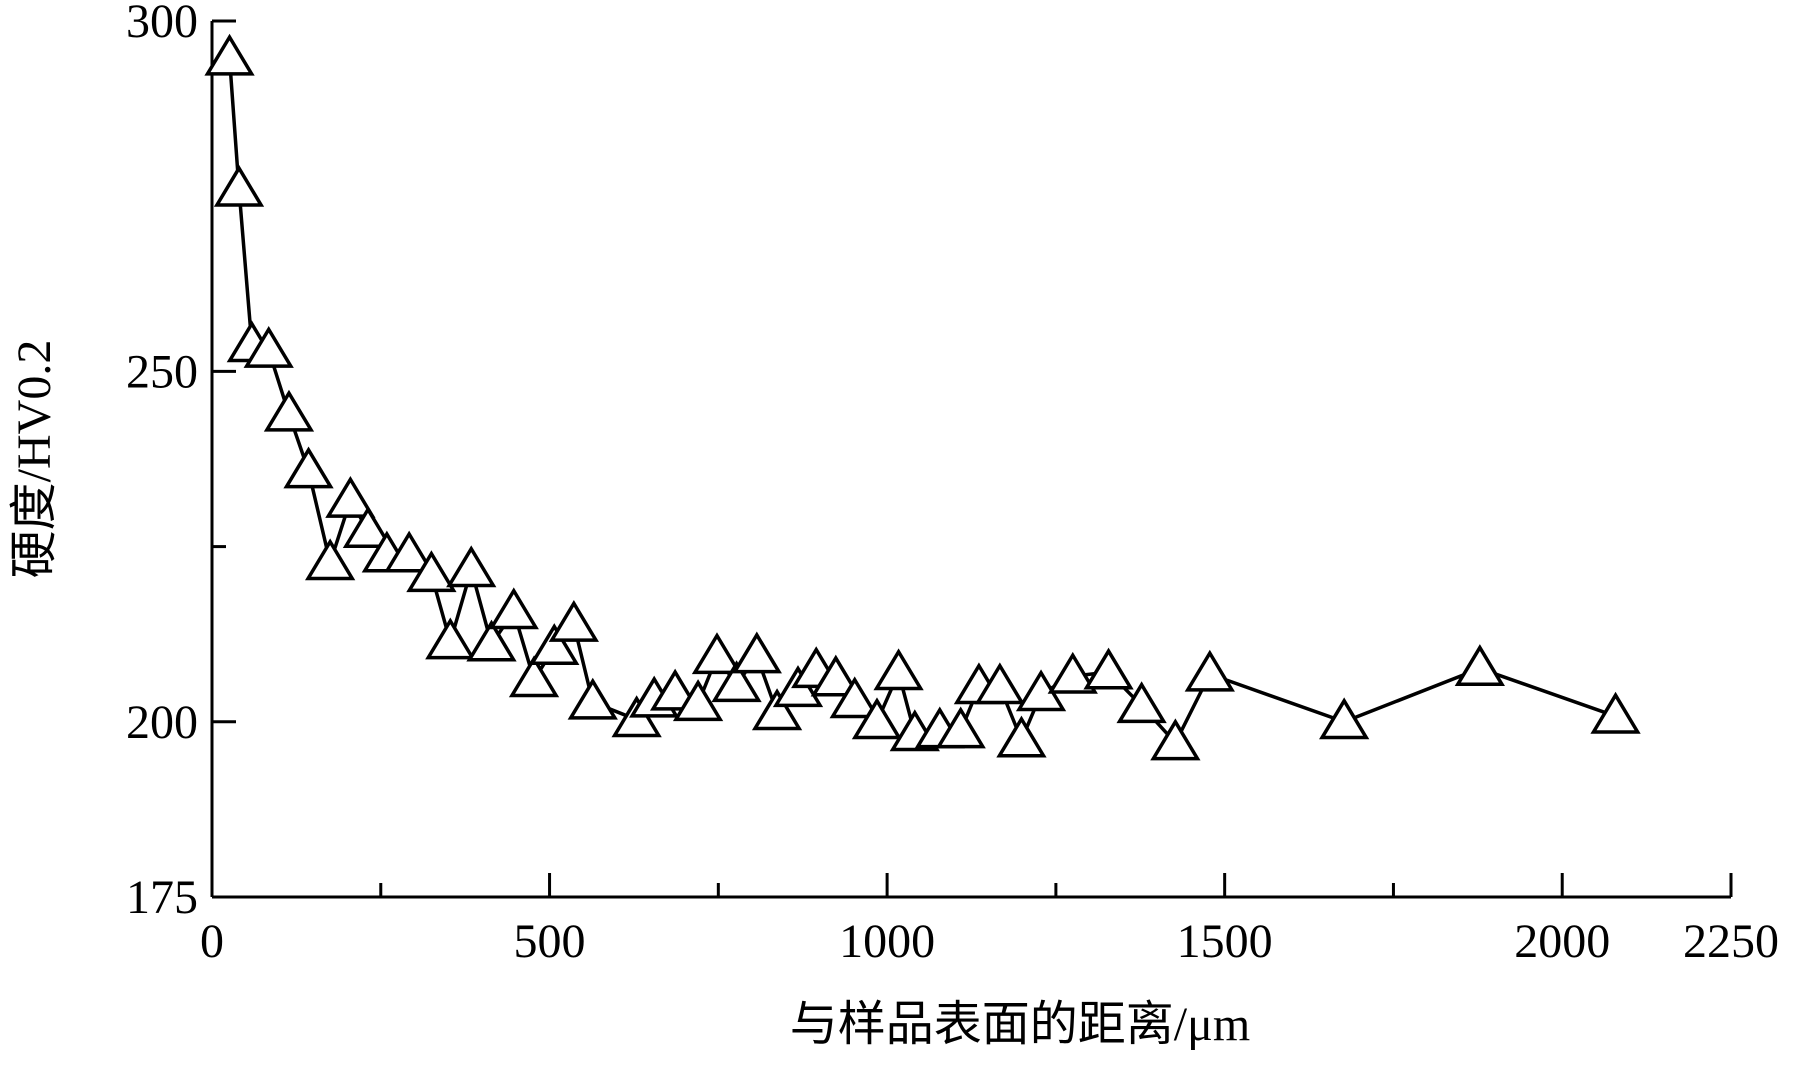  What do you see at coordinates (162, 24) in the screenshot?
I see `y-tick-label: 300` at bounding box center [162, 24].